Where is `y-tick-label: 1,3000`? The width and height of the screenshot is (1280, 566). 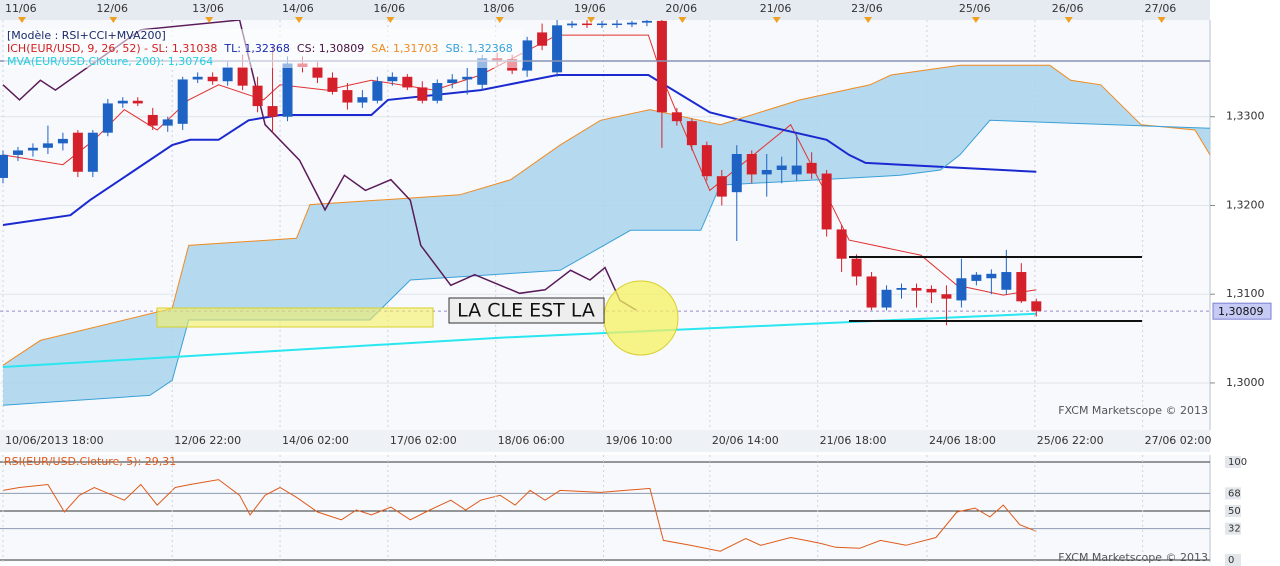 y-tick-label: 1,3000 is located at coordinates (1245, 382).